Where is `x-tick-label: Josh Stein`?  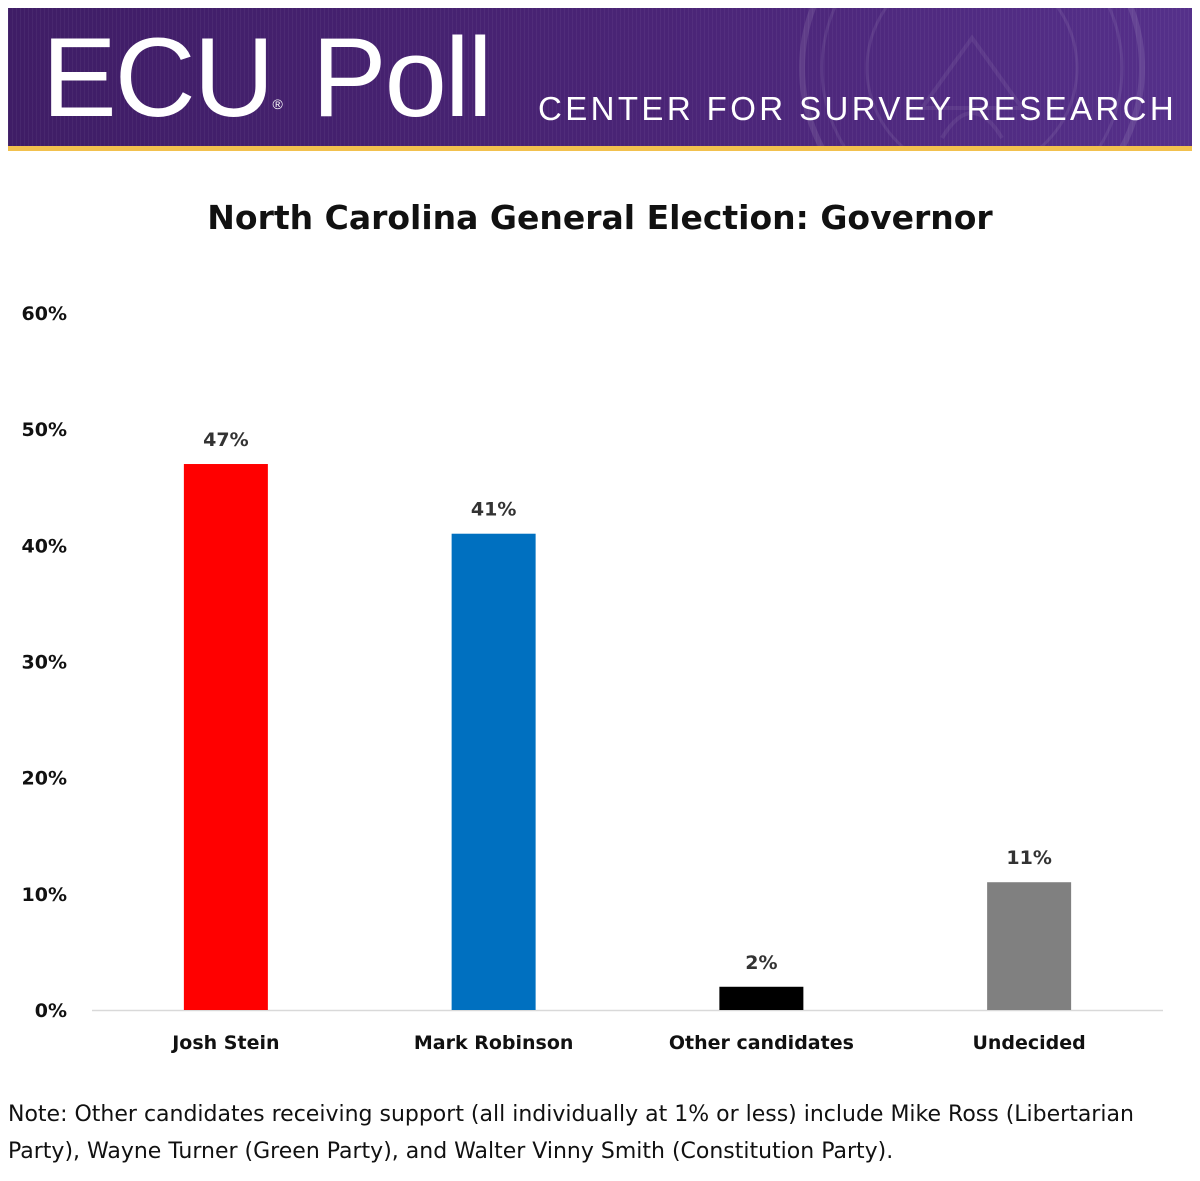 x-tick-label: Josh Stein is located at coordinates (224, 1043).